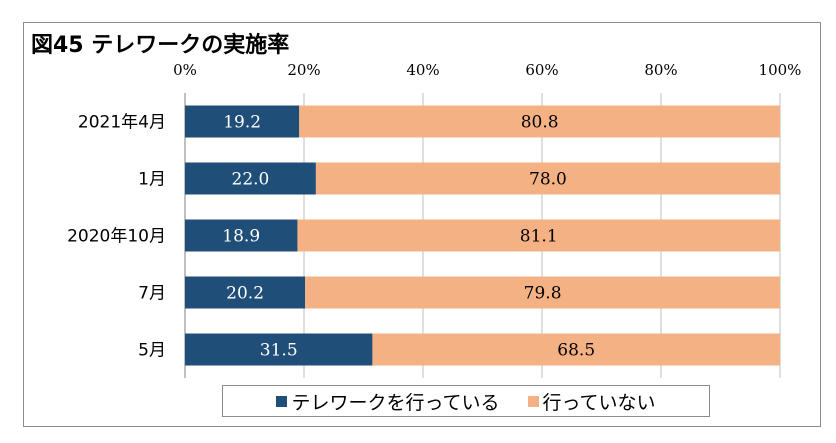  What do you see at coordinates (541, 70) in the screenshot?
I see `x-tick-label: 60%` at bounding box center [541, 70].